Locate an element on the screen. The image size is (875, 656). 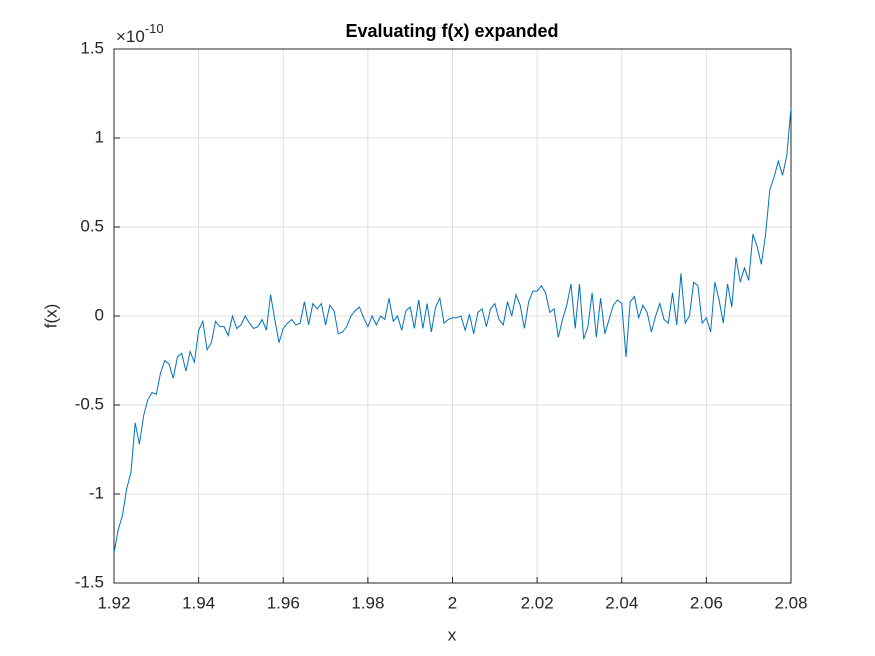
y-tick-label: 0 is located at coordinates (99, 314).